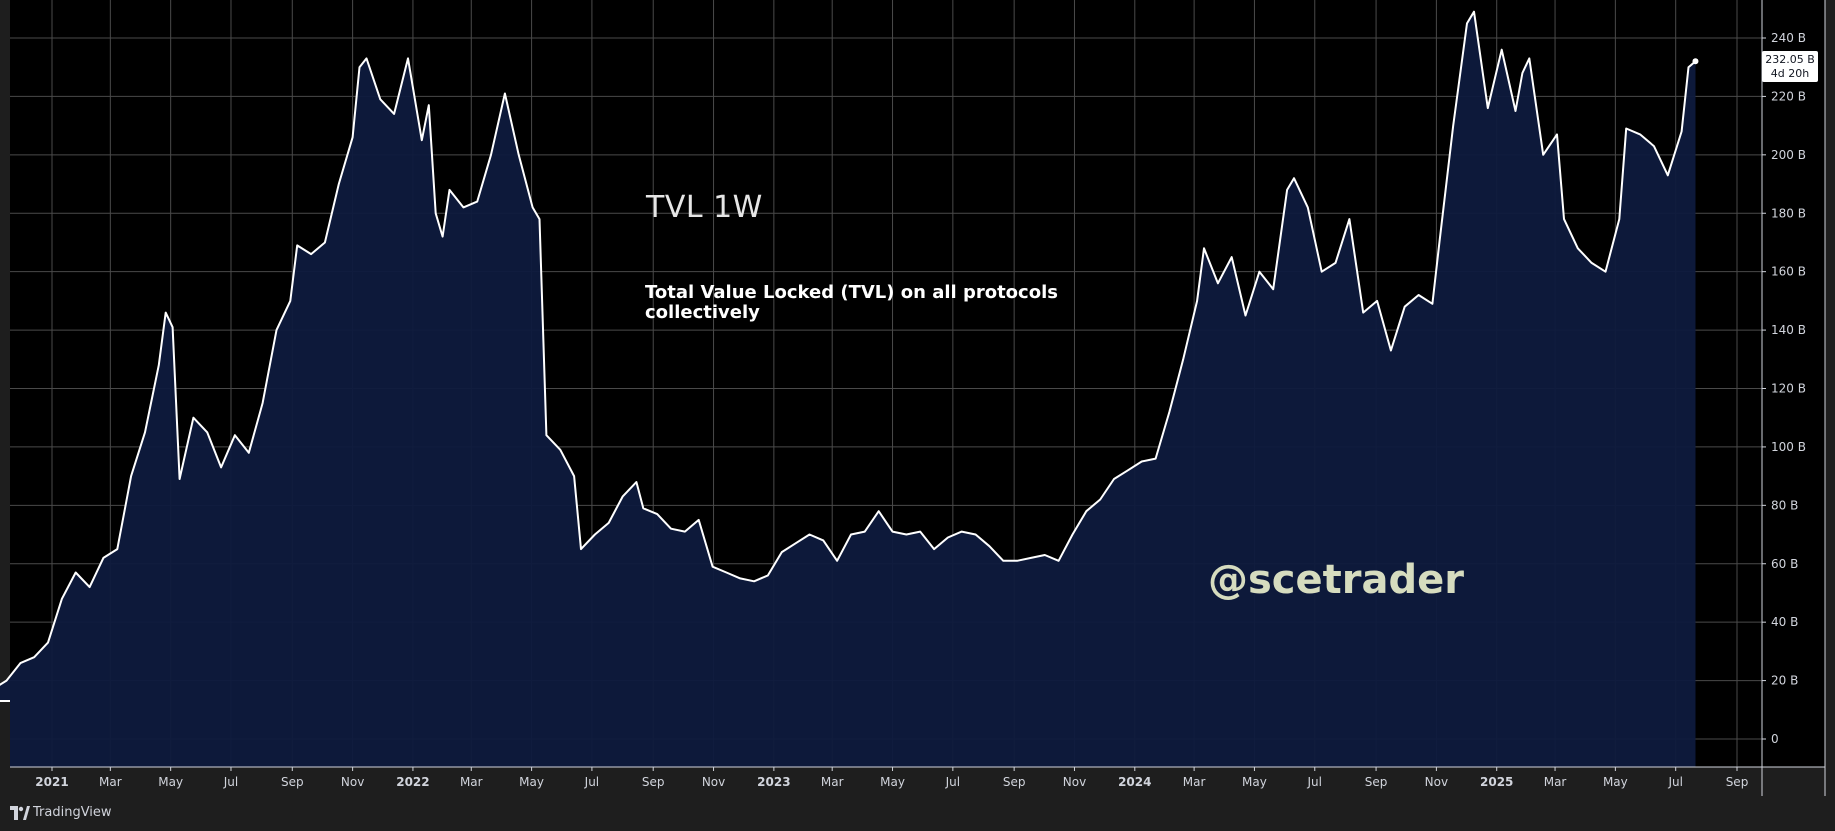  Describe the element at coordinates (917, 813) in the screenshot. I see `footer-bar: TradingView` at that location.